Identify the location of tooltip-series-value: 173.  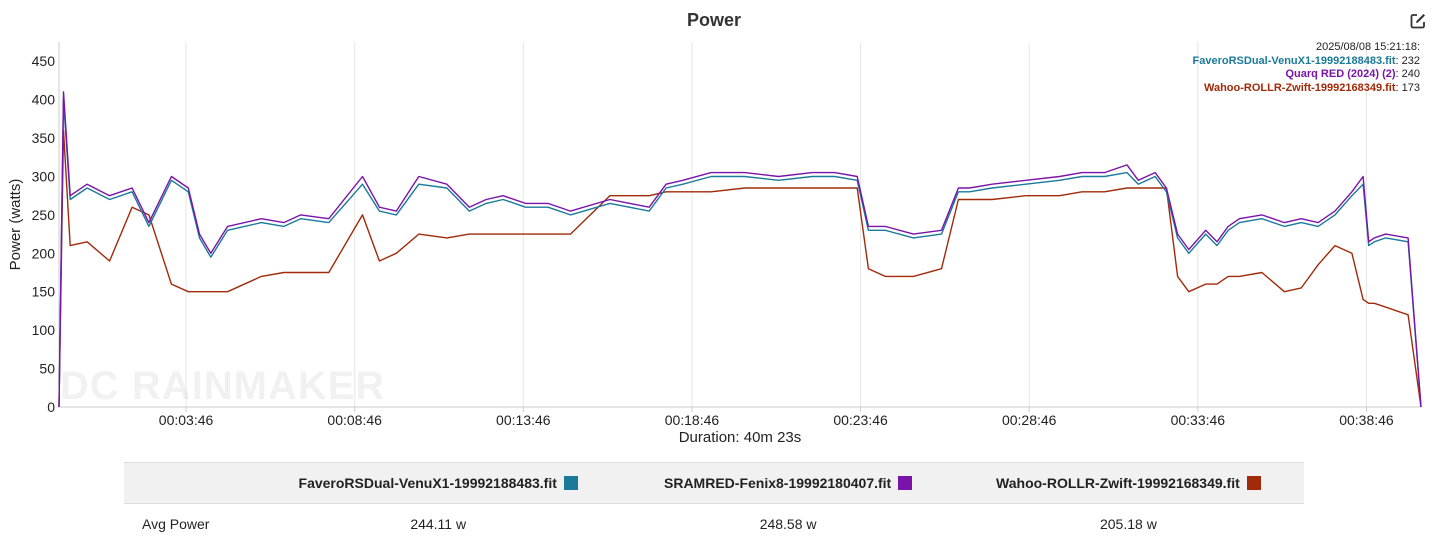
(1410, 87).